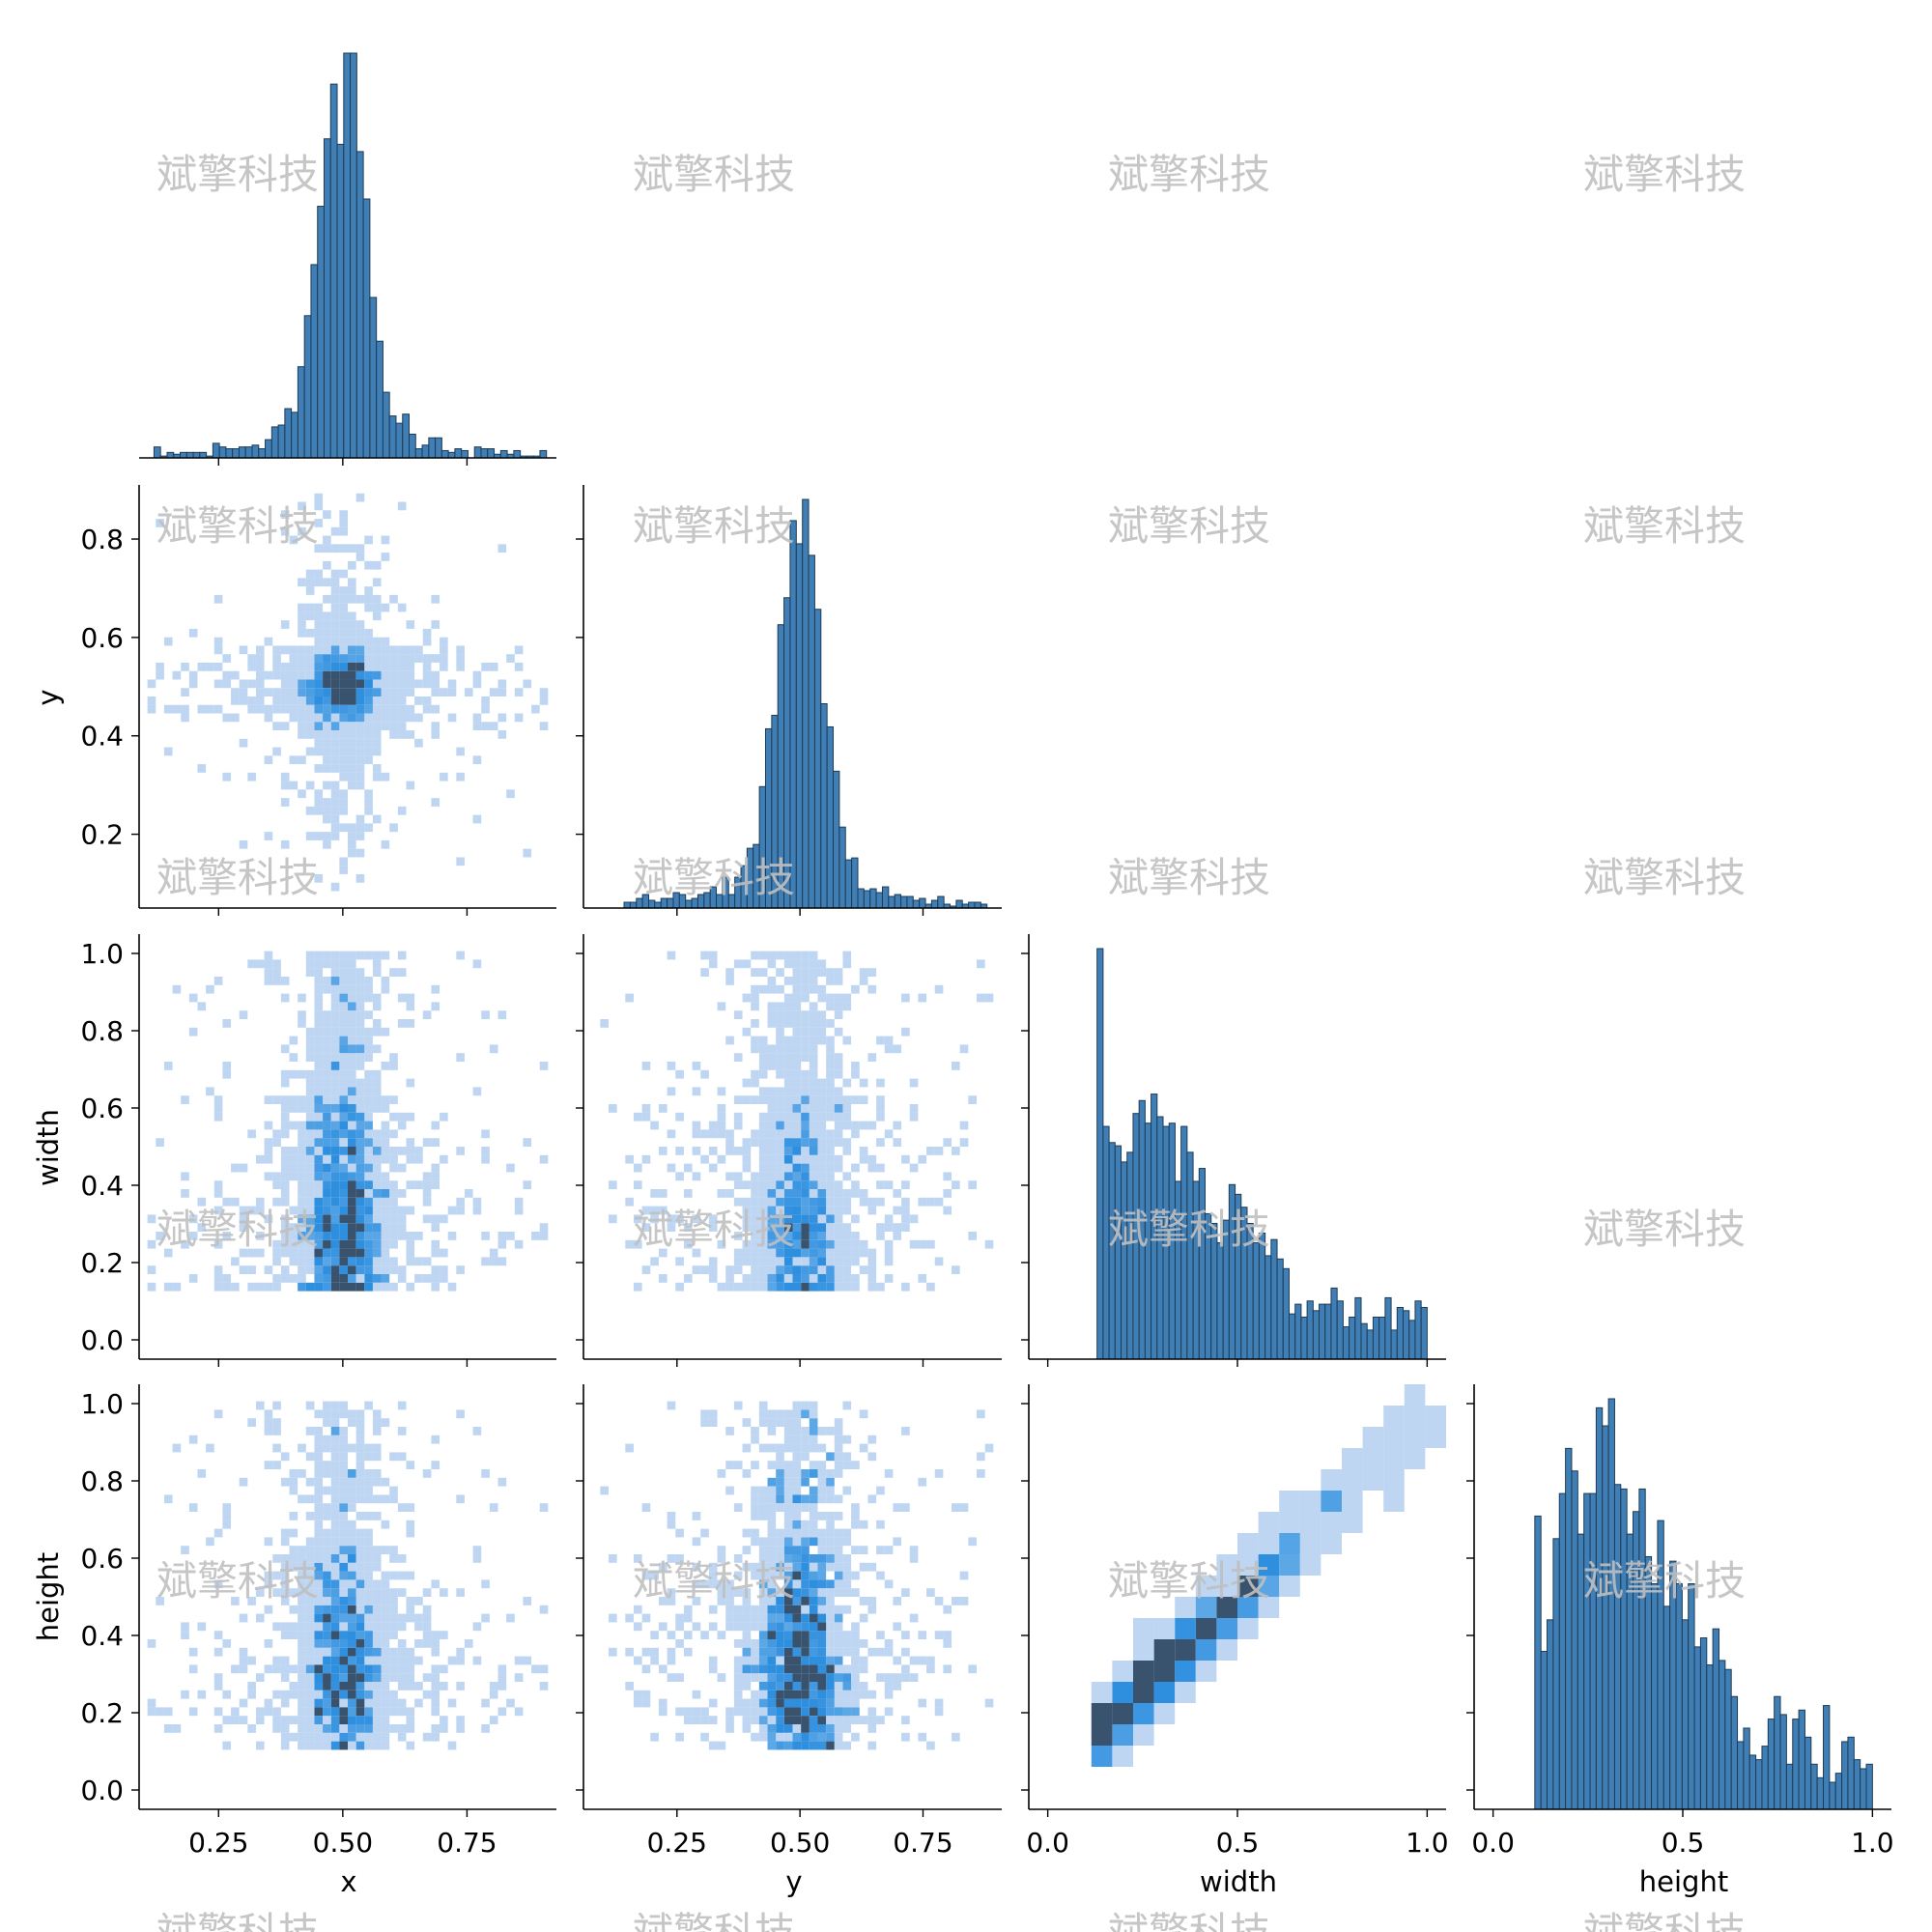 The width and height of the screenshot is (1932, 1932). Describe the element at coordinates (789, 1150) in the screenshot. I see `panel-width-vs-y` at that location.